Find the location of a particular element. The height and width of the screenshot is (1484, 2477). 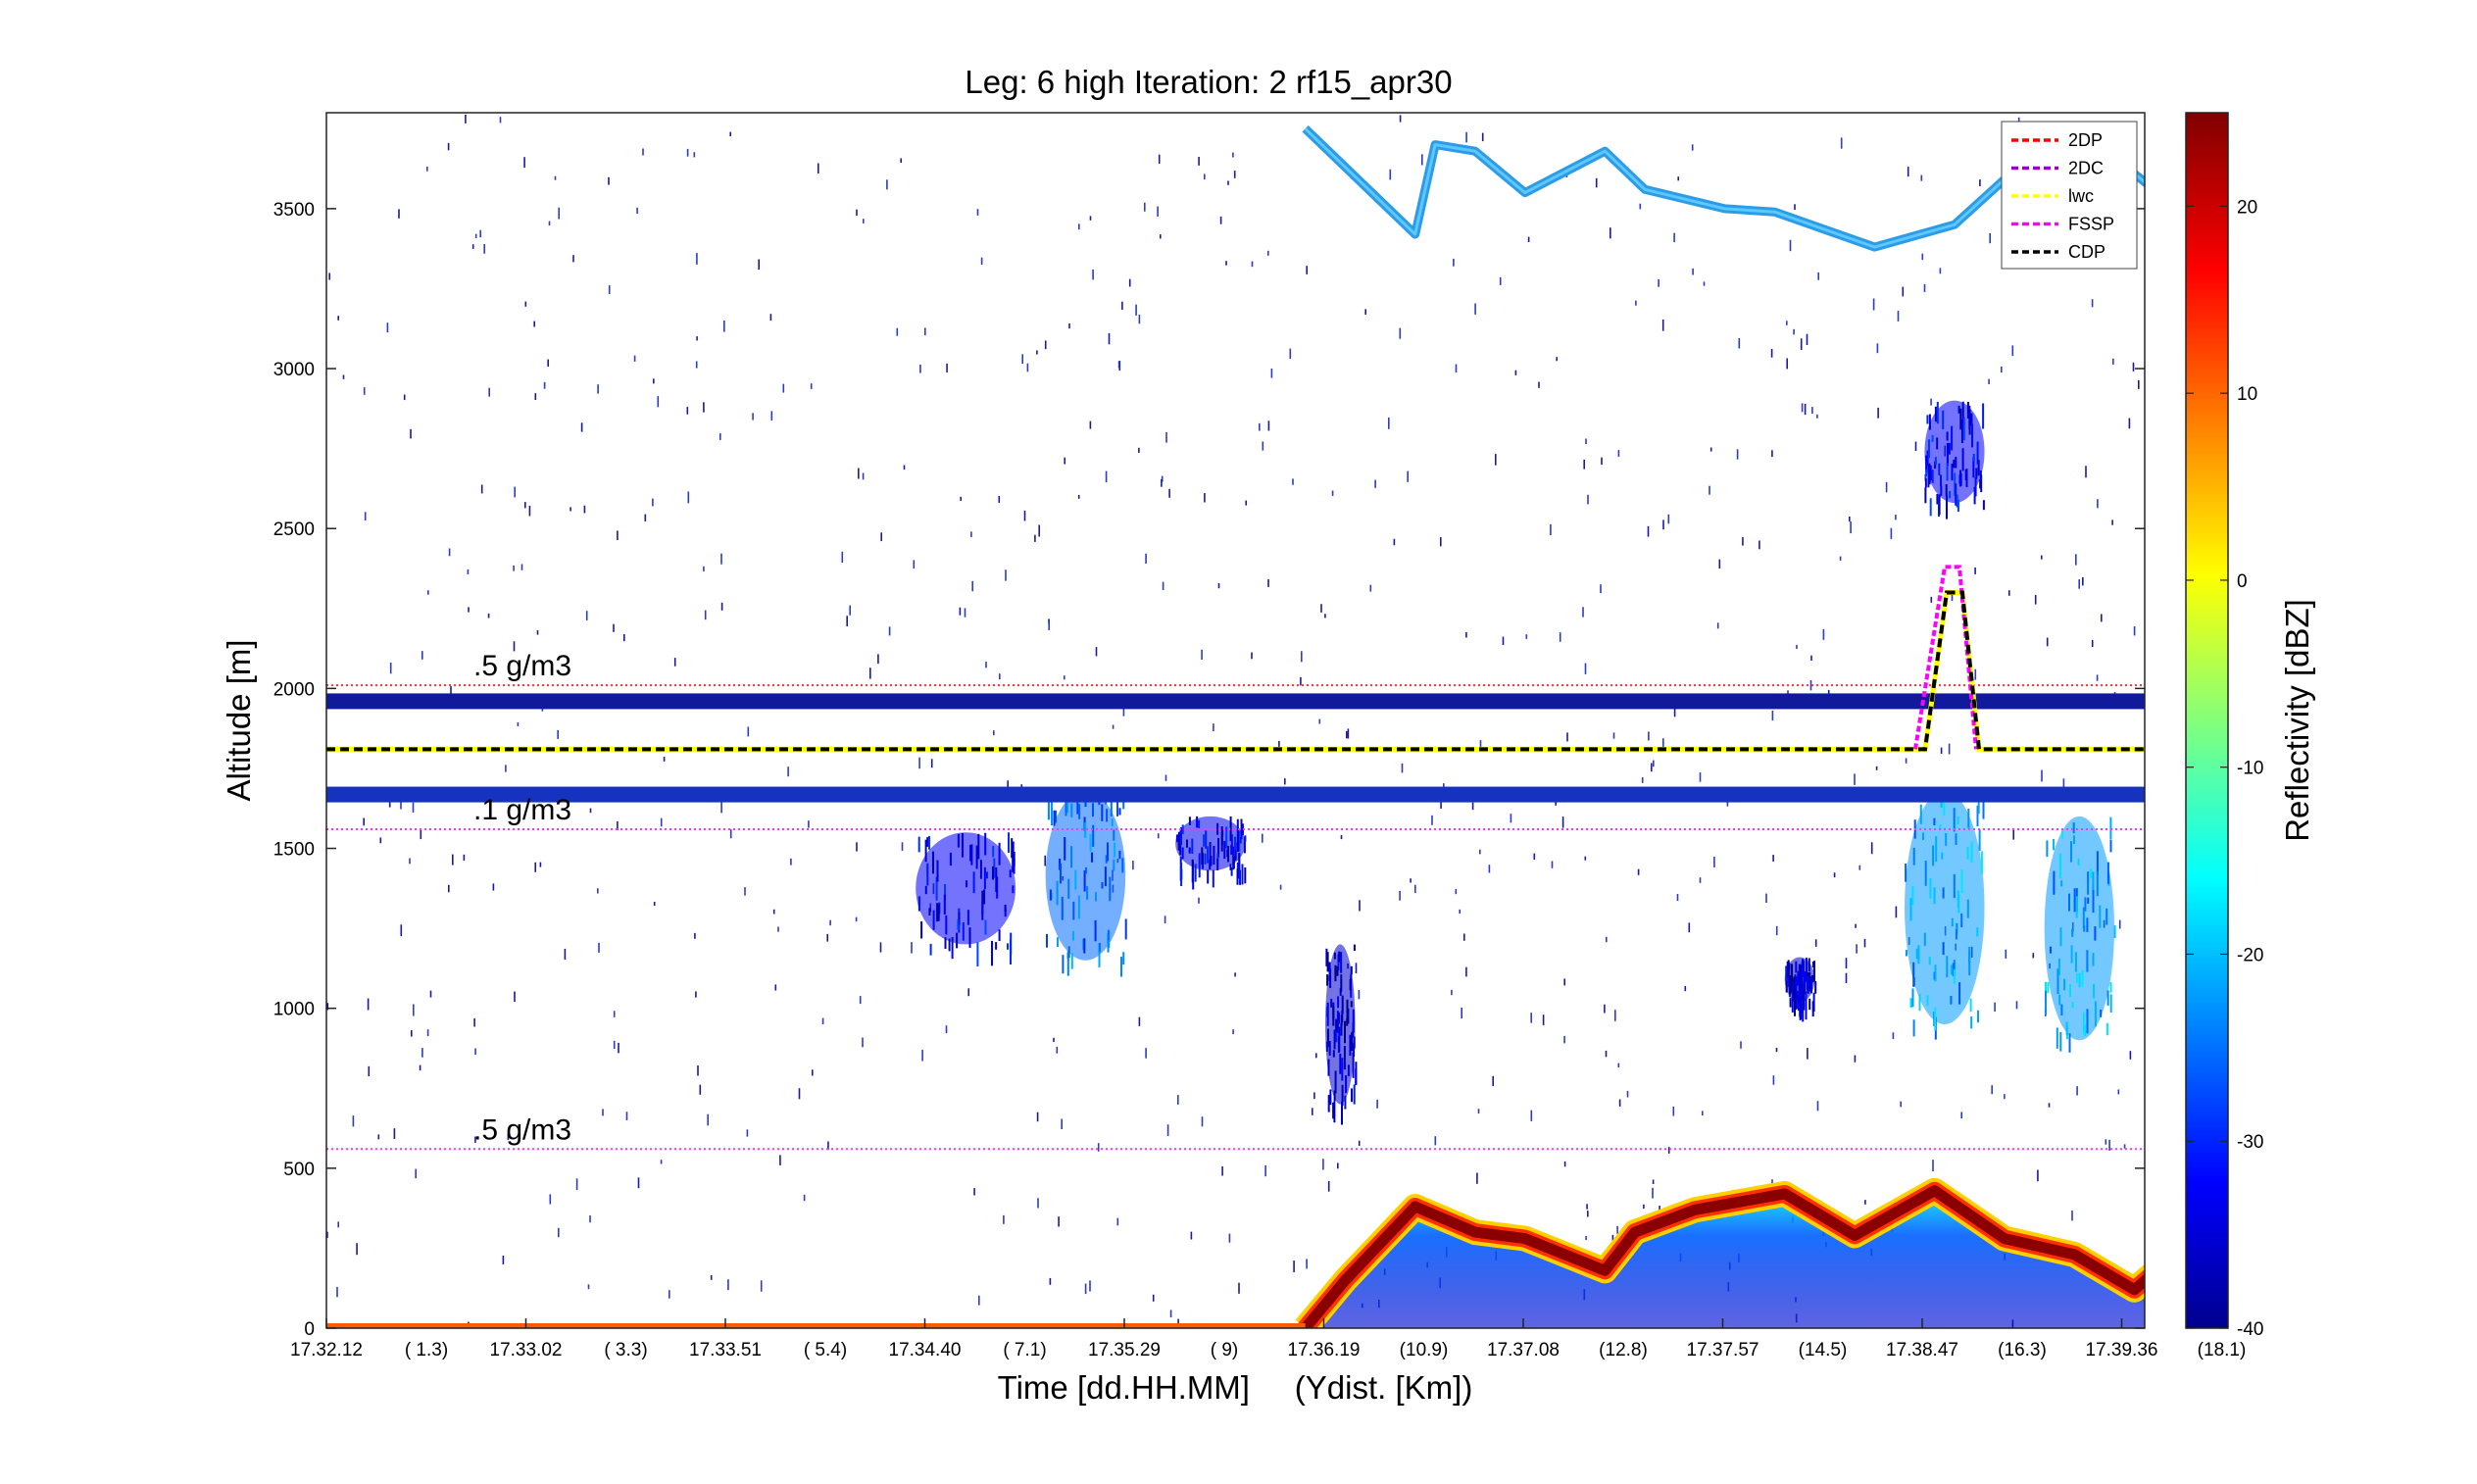

surface-echo-layer is located at coordinates (1235, 1252).